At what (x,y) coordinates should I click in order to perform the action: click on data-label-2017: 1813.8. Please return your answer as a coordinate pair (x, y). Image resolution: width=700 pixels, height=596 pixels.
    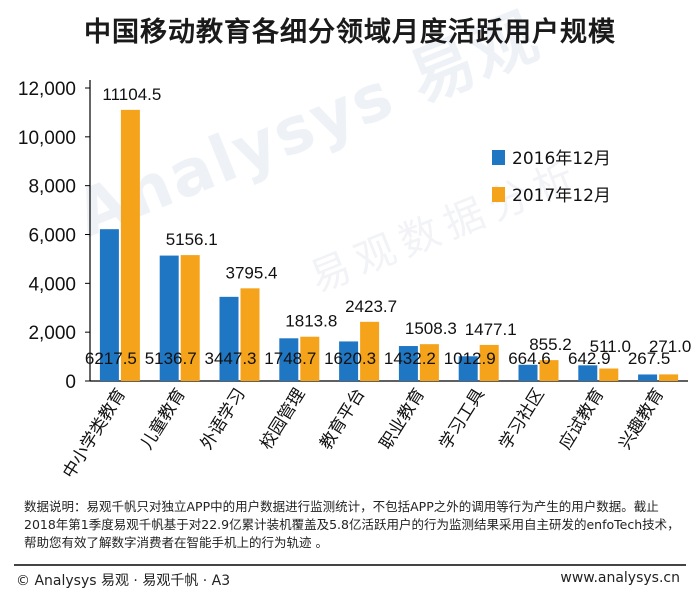
    Looking at the image, I should click on (311, 321).